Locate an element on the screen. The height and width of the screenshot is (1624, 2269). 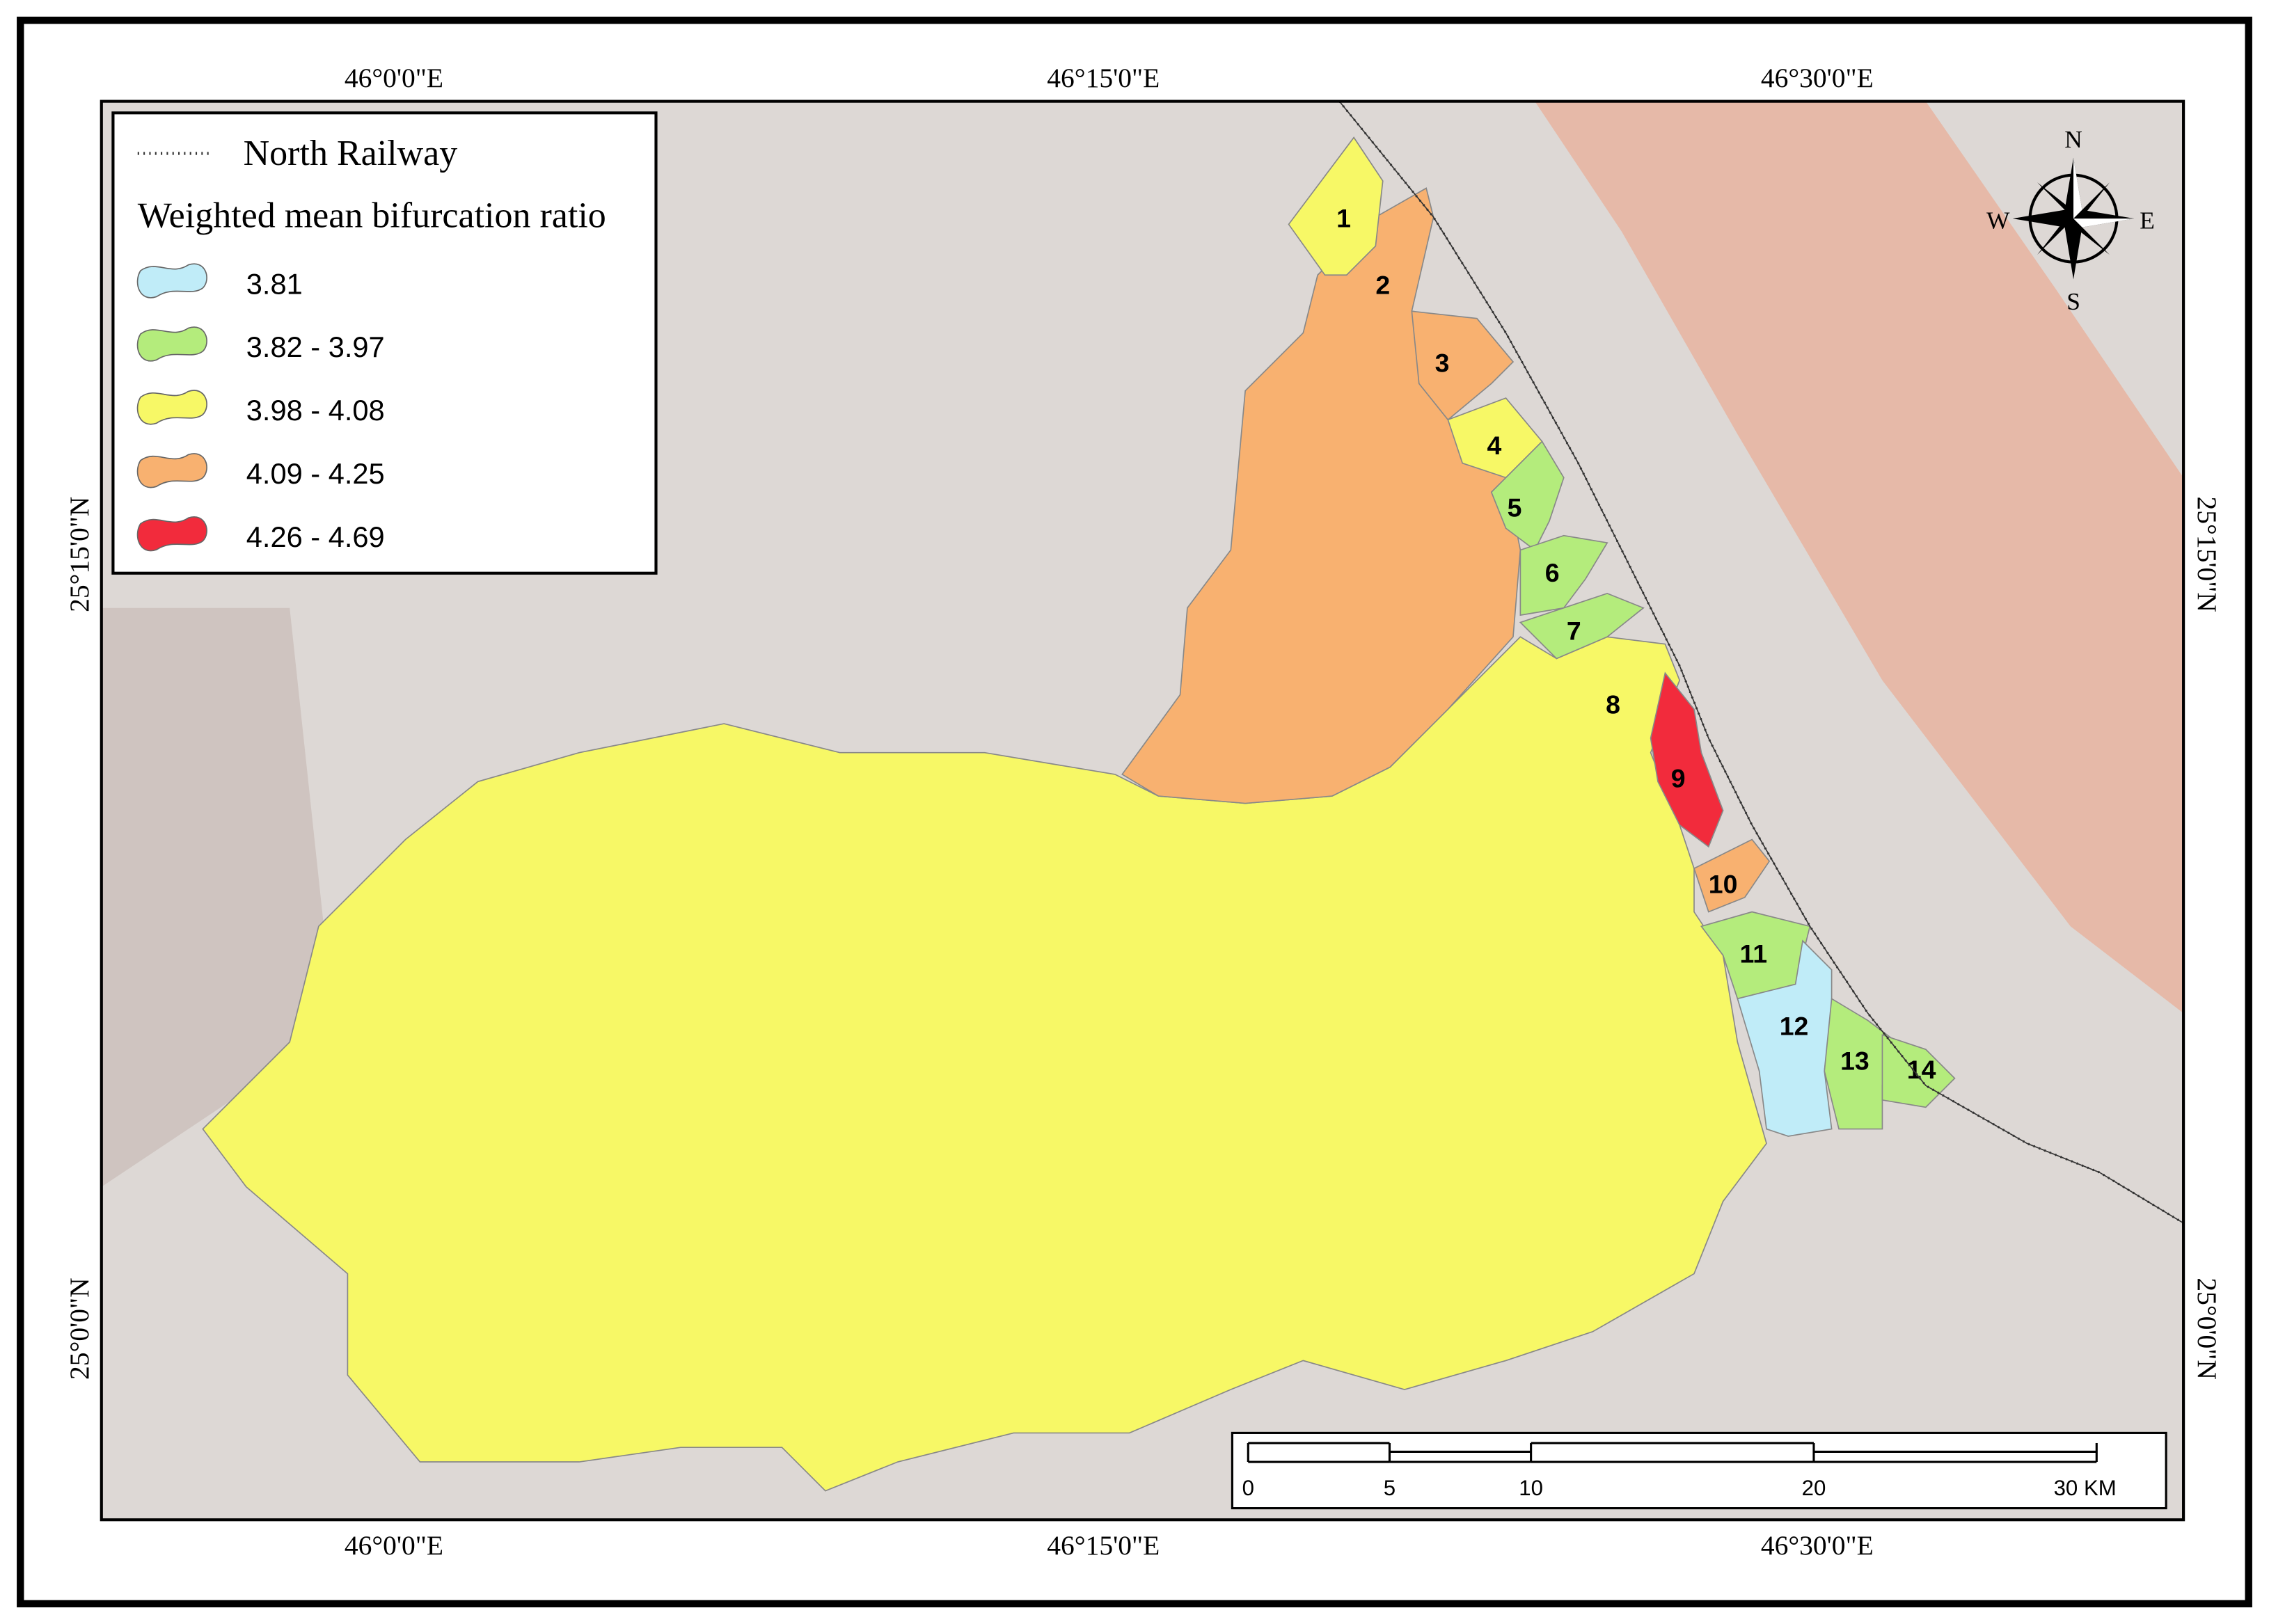
right-coordinate-label: 25°15'0"N is located at coordinates (2207, 554).